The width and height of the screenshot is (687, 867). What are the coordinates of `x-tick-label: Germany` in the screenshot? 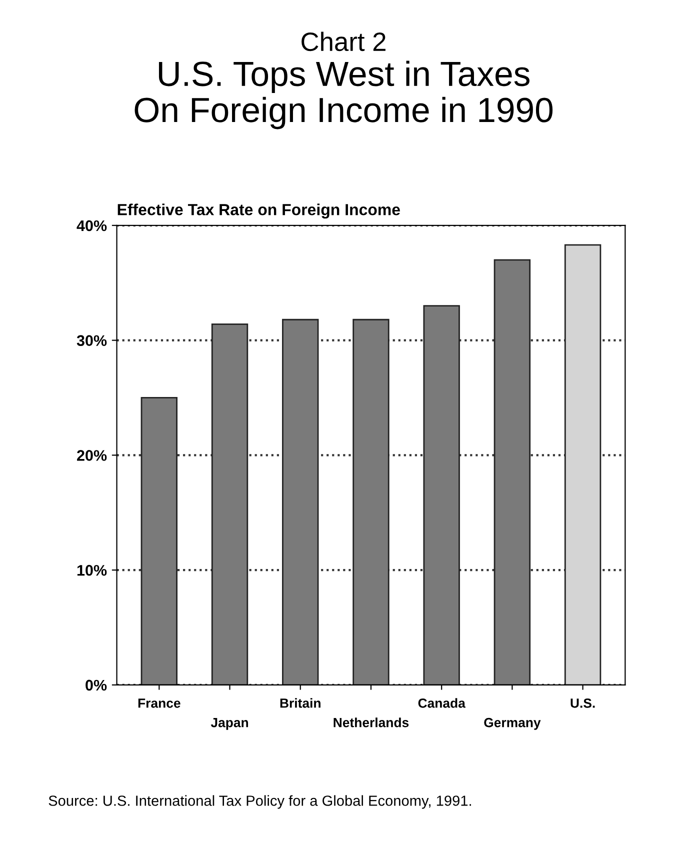 It's located at (512, 724).